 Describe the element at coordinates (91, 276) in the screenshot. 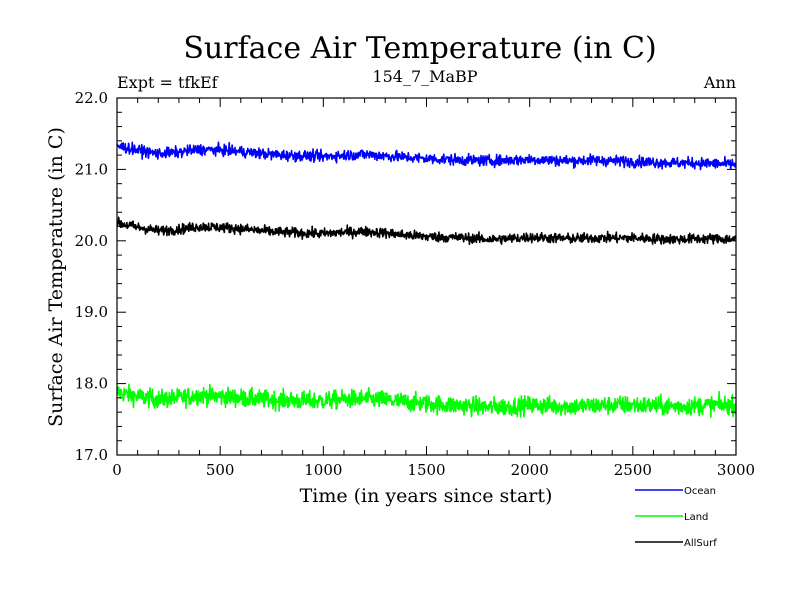

I see `y-tick-labels: 17.0 18.0 19.0 20.0 21.0 22.0` at that location.